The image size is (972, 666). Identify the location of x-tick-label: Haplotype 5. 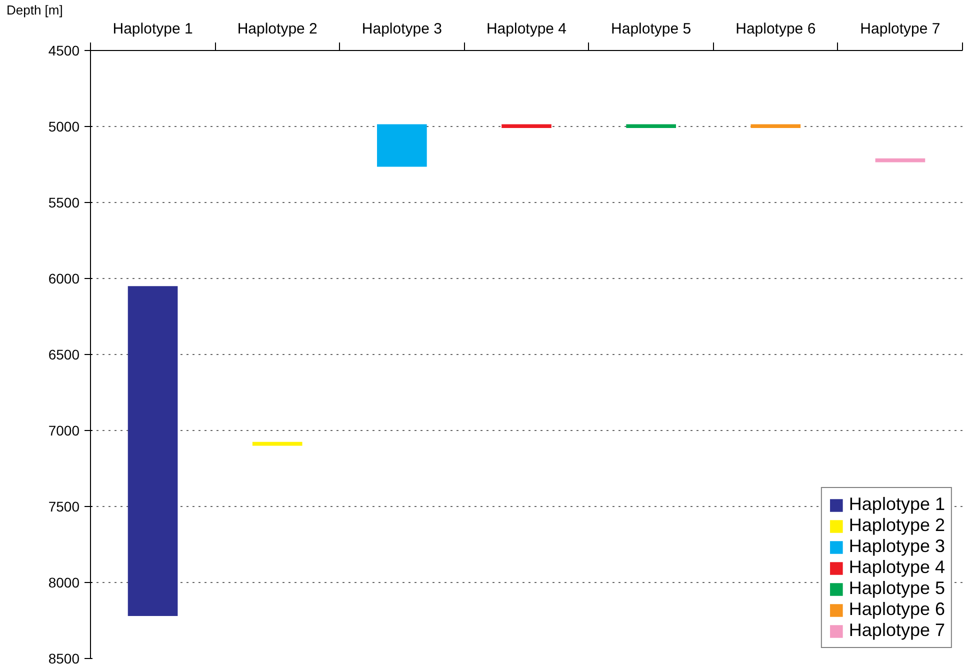
(651, 29).